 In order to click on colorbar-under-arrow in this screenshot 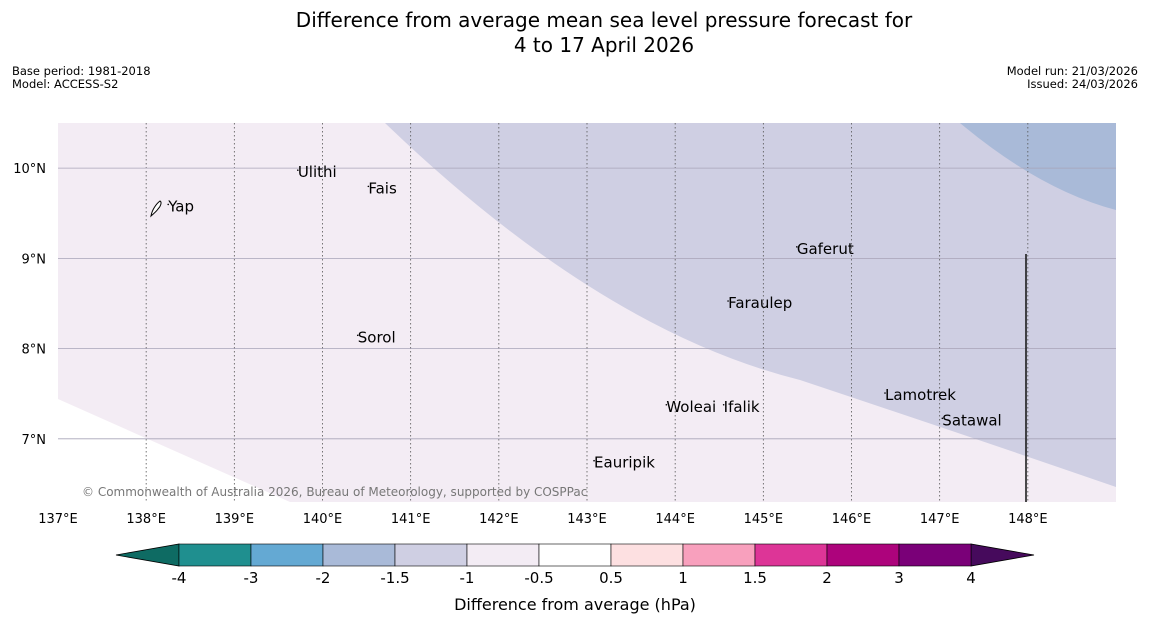, I will do `click(147, 555)`.